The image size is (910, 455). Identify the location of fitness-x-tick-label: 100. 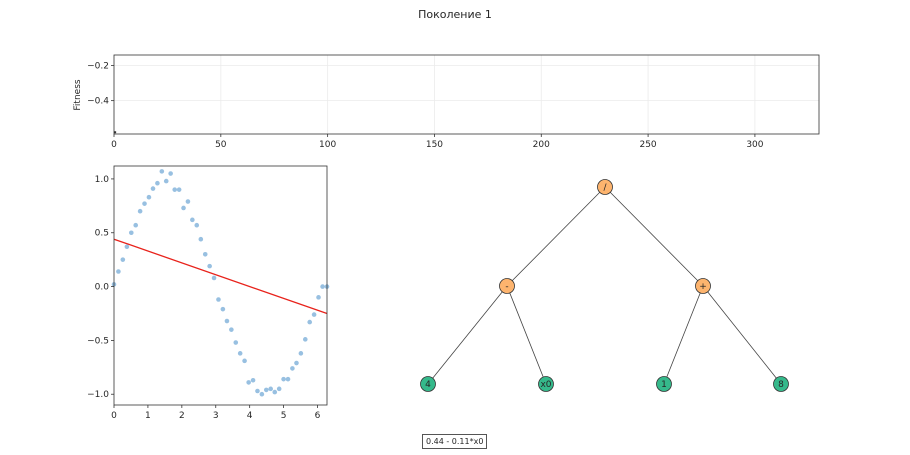
(327, 145).